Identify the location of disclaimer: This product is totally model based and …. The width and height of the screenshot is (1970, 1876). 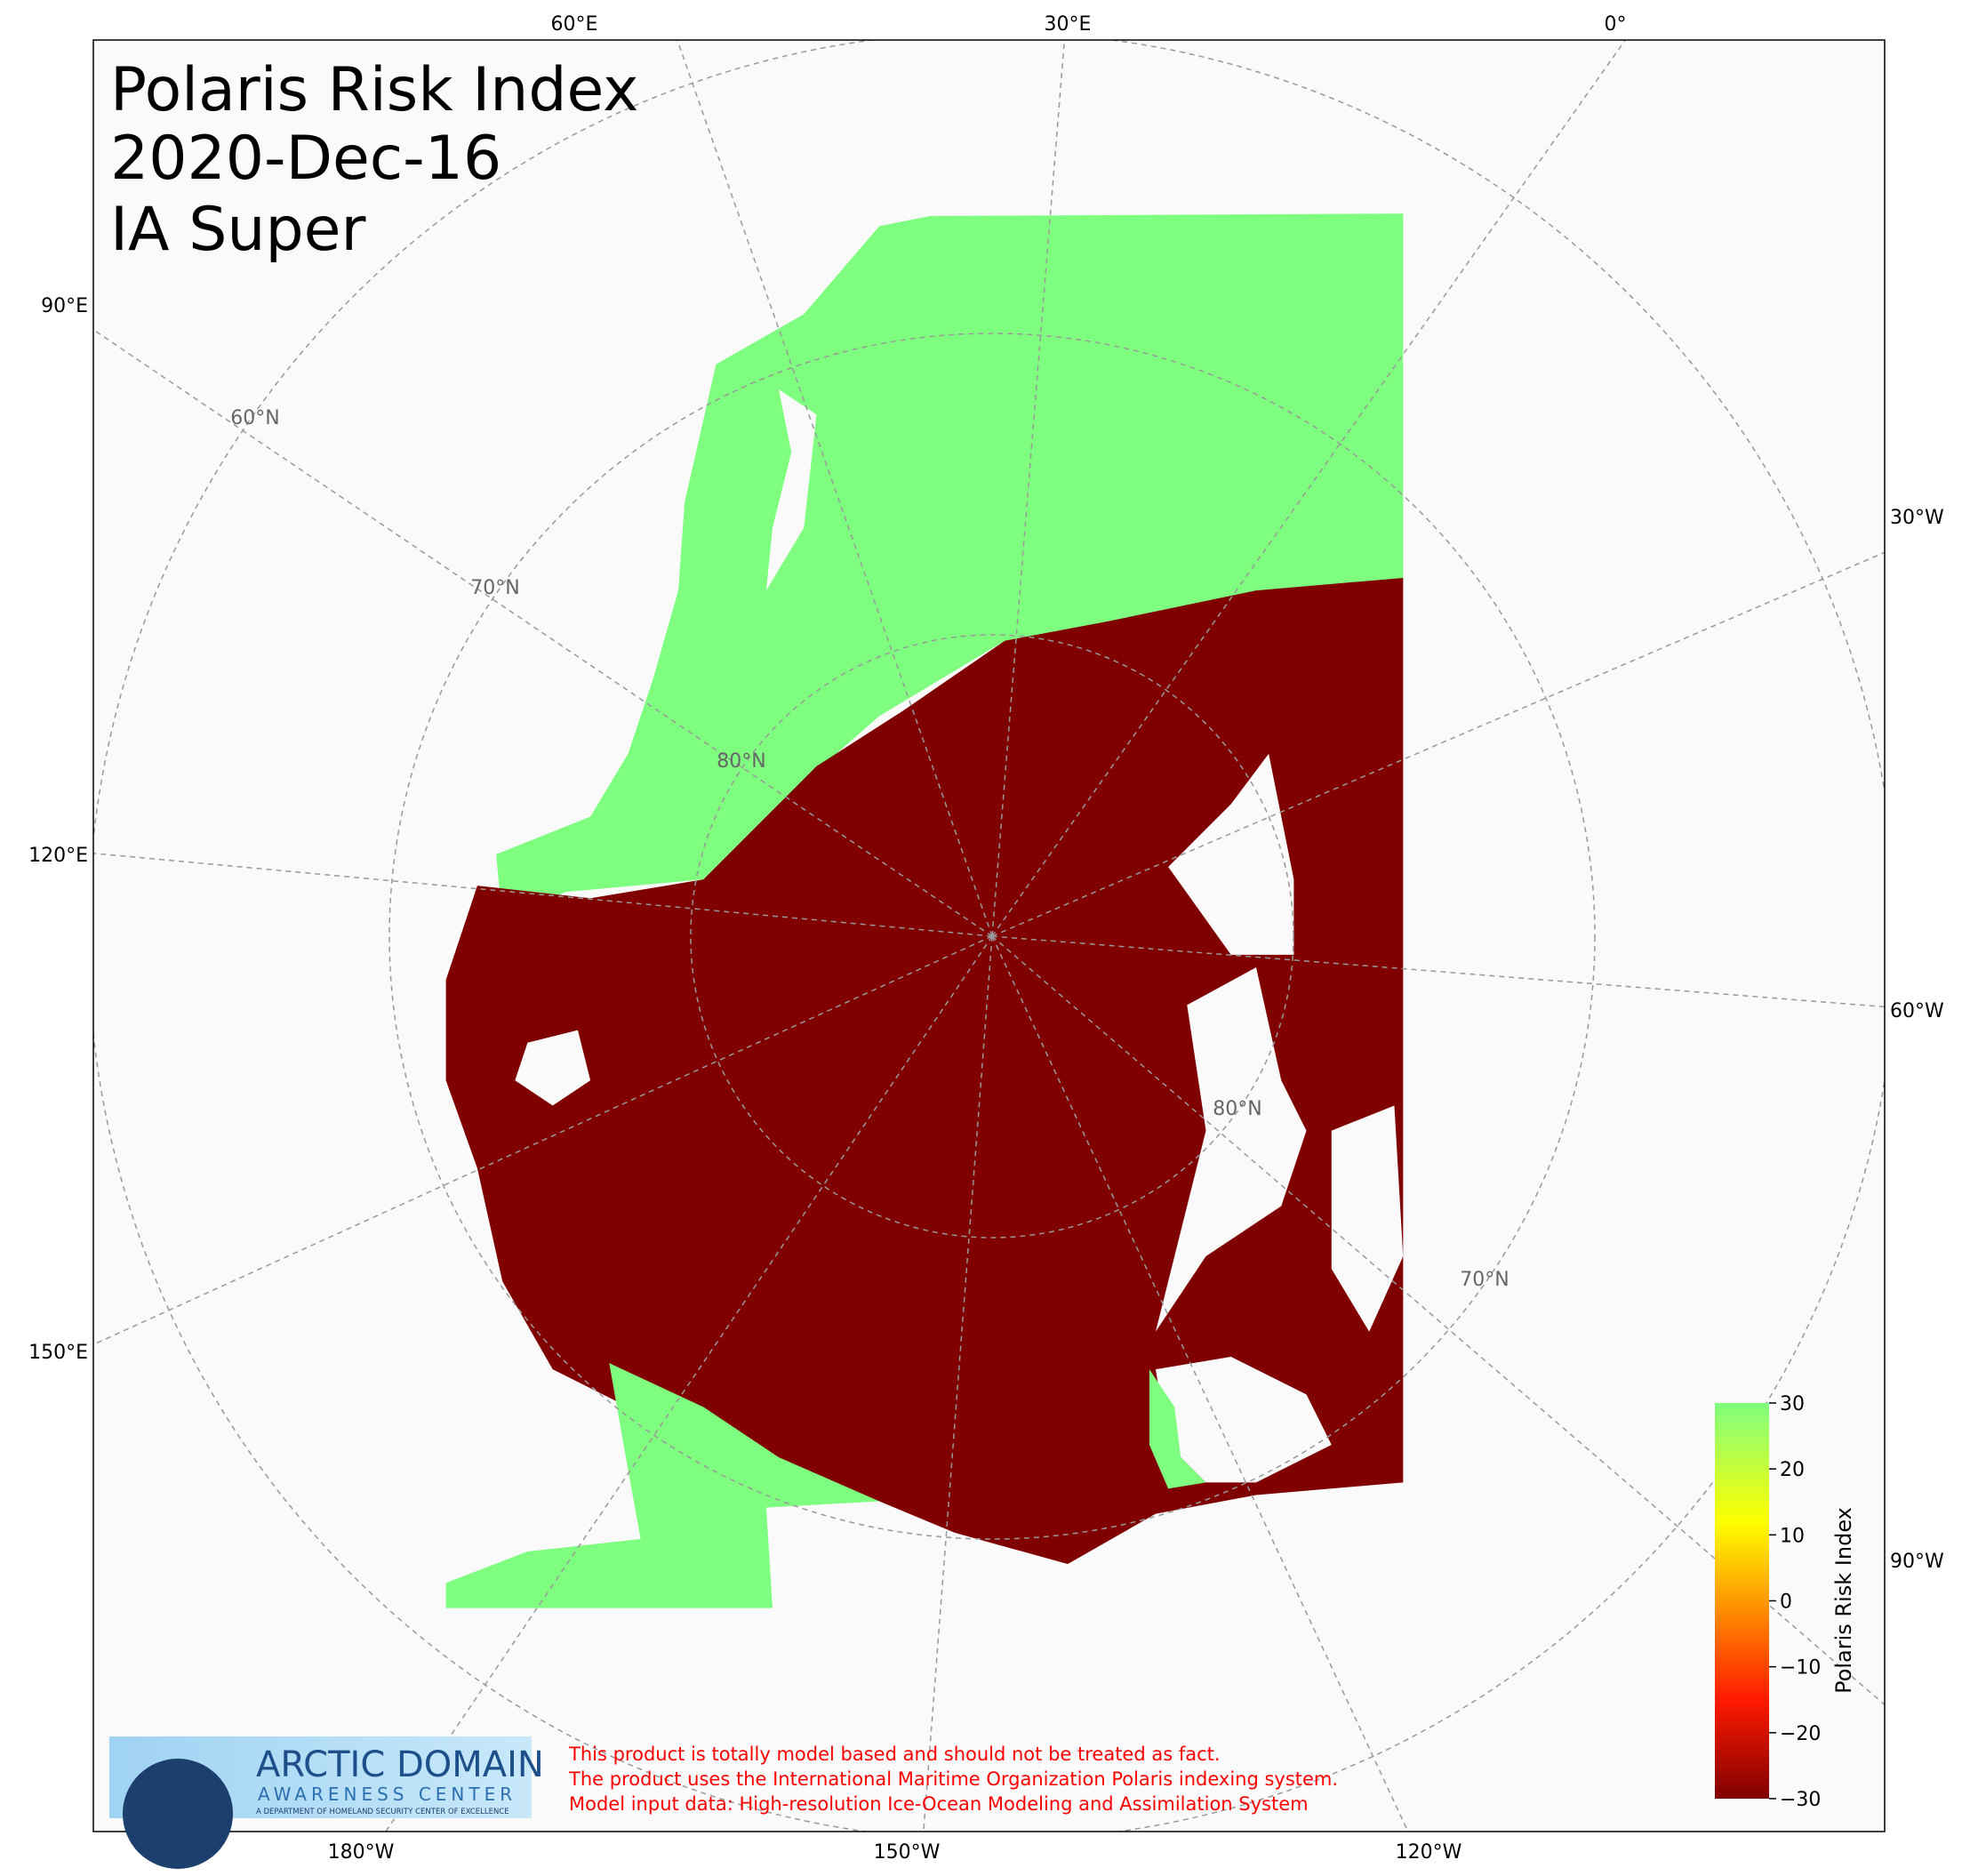
(953, 1780).